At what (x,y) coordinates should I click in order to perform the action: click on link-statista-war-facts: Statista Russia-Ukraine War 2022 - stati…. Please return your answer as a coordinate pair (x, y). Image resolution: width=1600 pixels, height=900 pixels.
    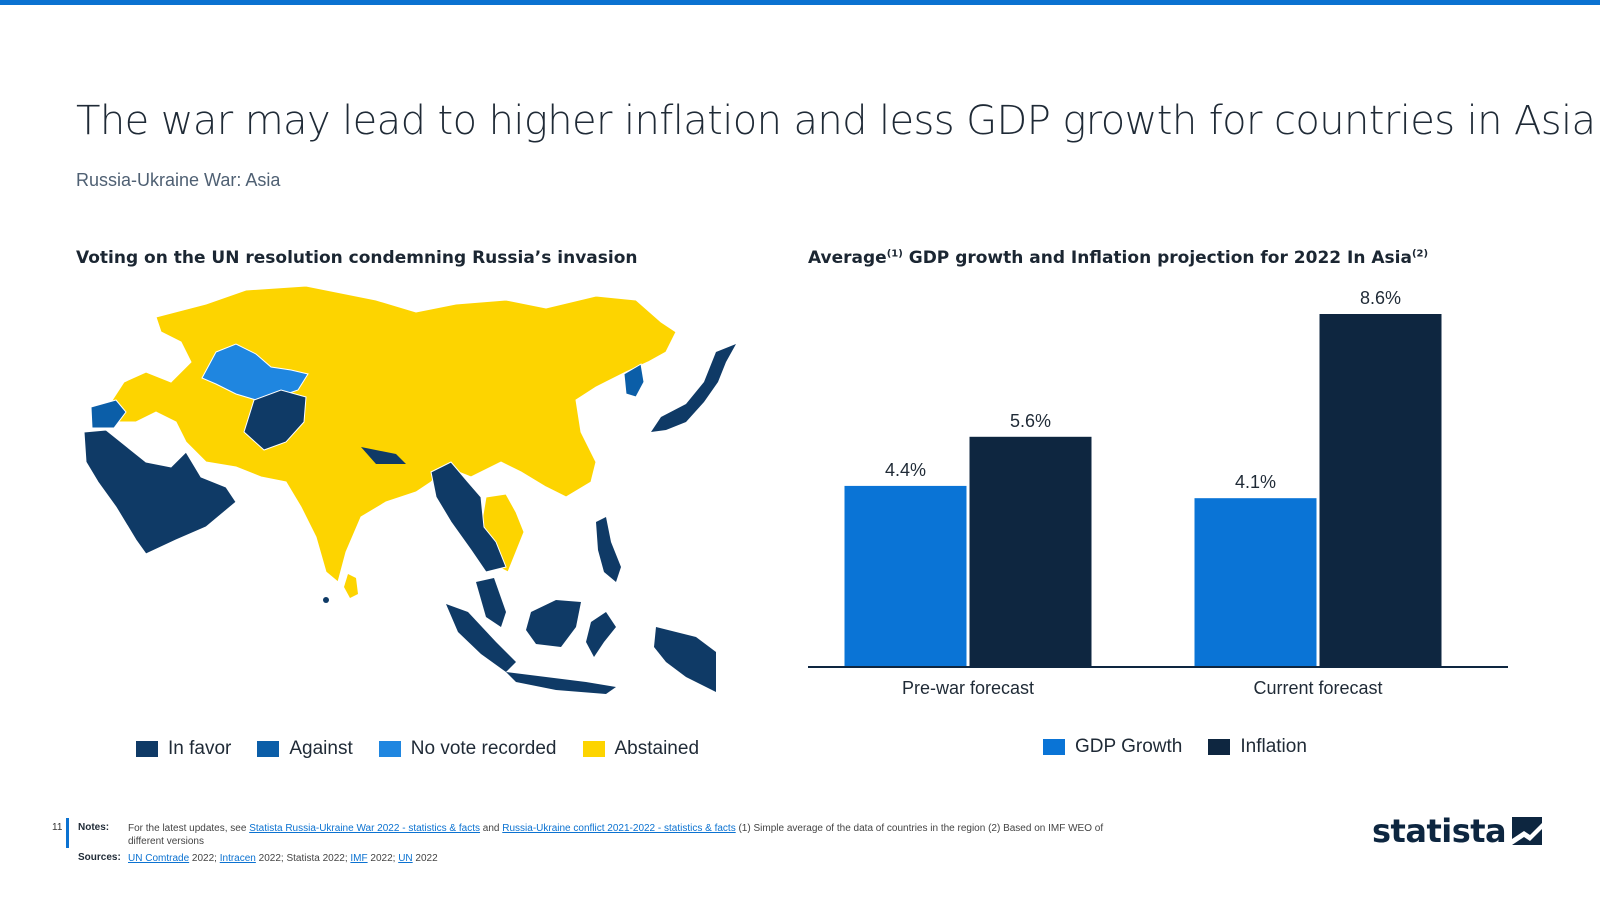
    Looking at the image, I should click on (365, 828).